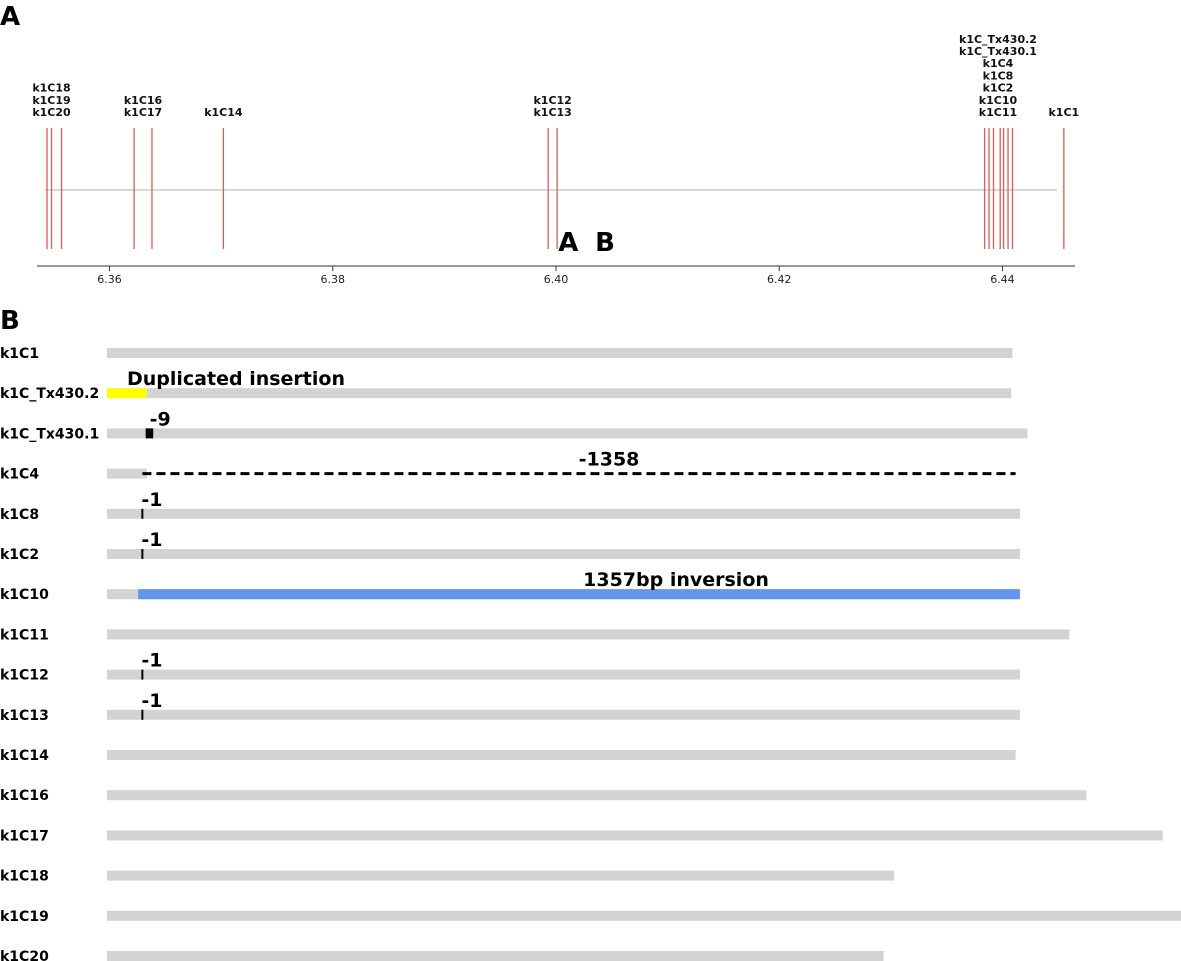  What do you see at coordinates (24, 836) in the screenshot?
I see `row-label: k1C17` at bounding box center [24, 836].